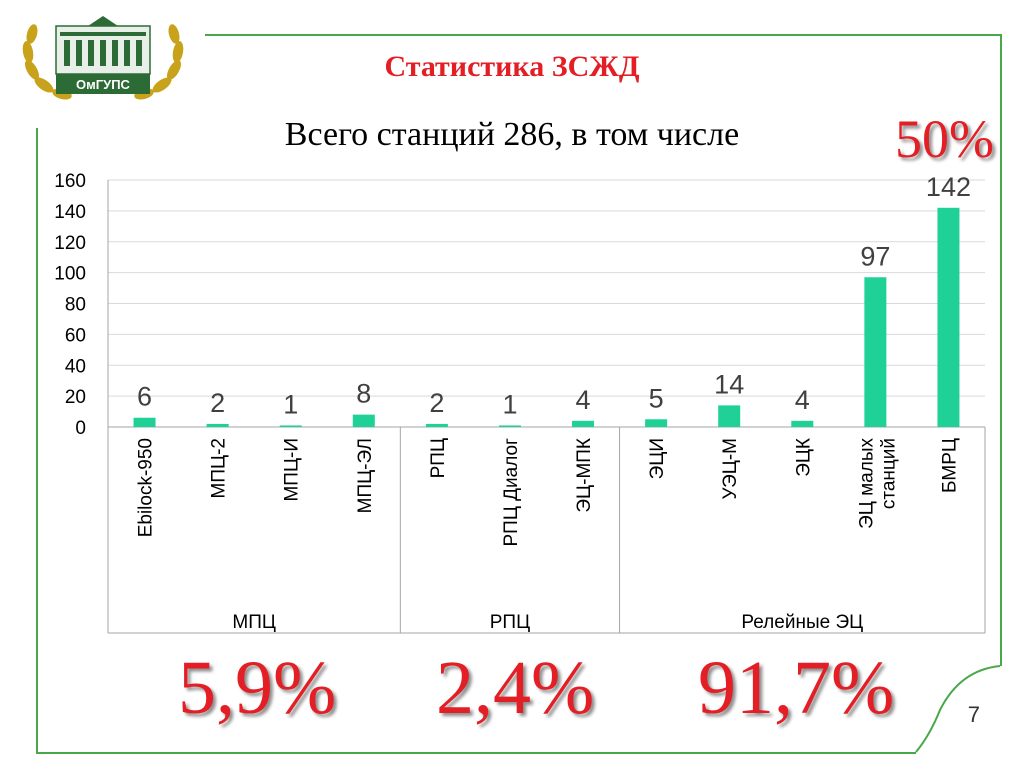  I want to click on x-tick-label-line: МПЦ-2, so click(219, 468).